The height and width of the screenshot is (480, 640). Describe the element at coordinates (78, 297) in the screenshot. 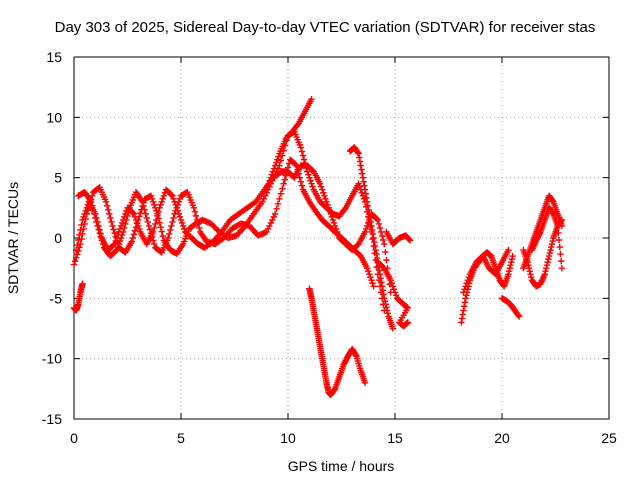

I see `series-track-d` at that location.